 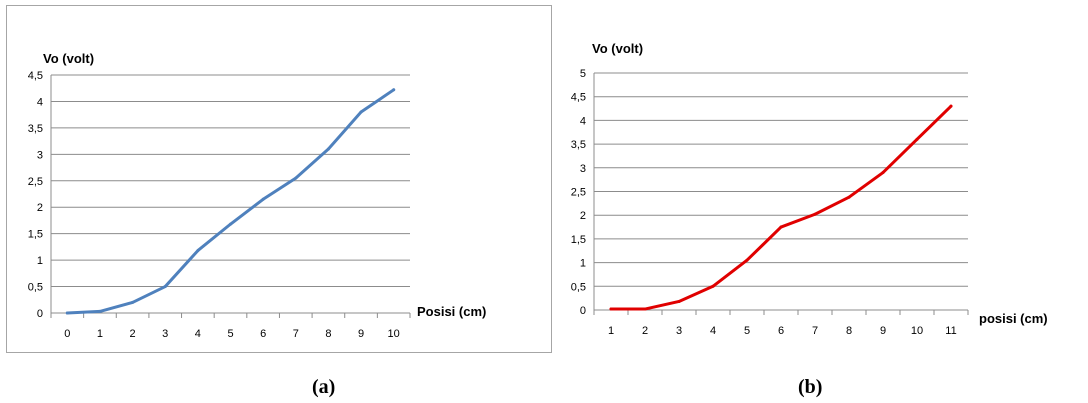 What do you see at coordinates (324, 387) in the screenshot?
I see `caption-a: (a)` at bounding box center [324, 387].